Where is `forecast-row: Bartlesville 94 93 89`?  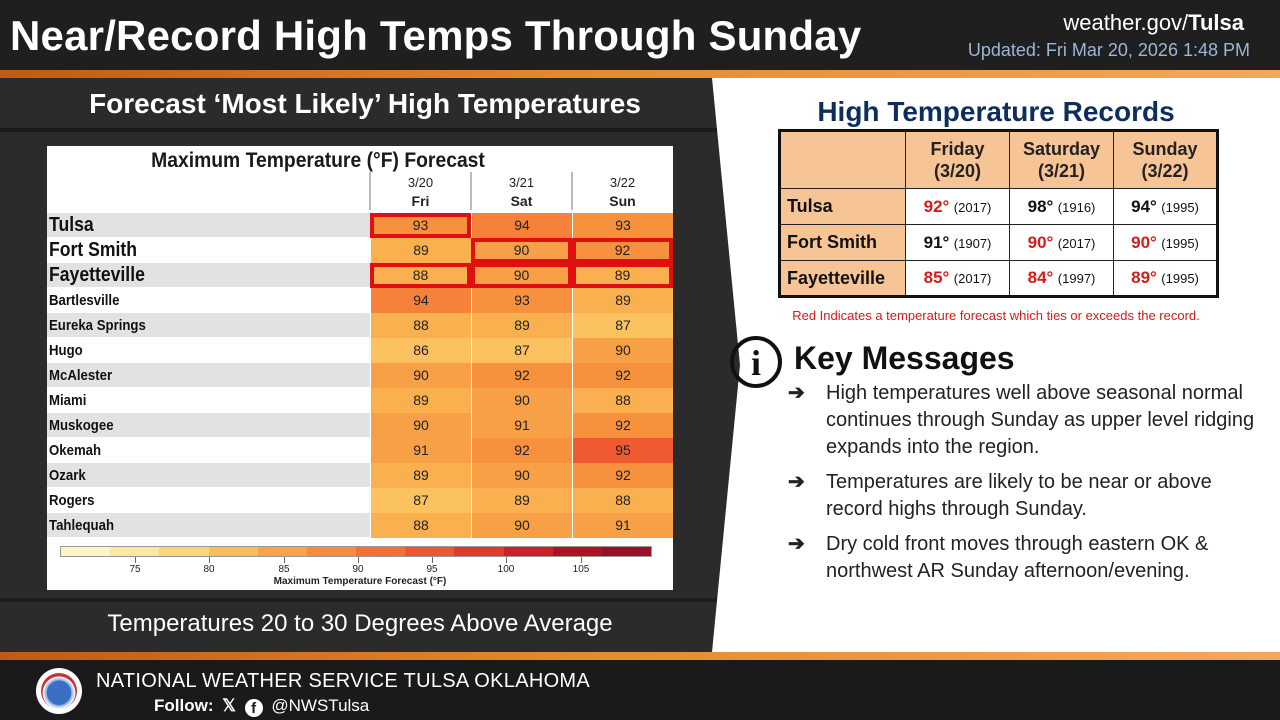 forecast-row: Bartlesville 94 93 89 is located at coordinates (360, 300).